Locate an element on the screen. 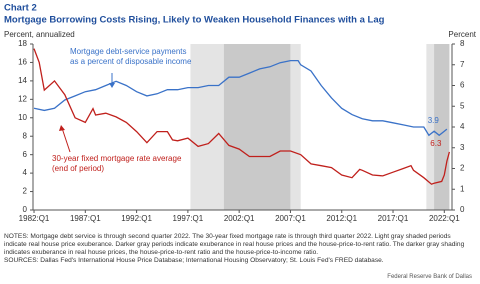  y-tick-label: 0 is located at coordinates (25, 209).